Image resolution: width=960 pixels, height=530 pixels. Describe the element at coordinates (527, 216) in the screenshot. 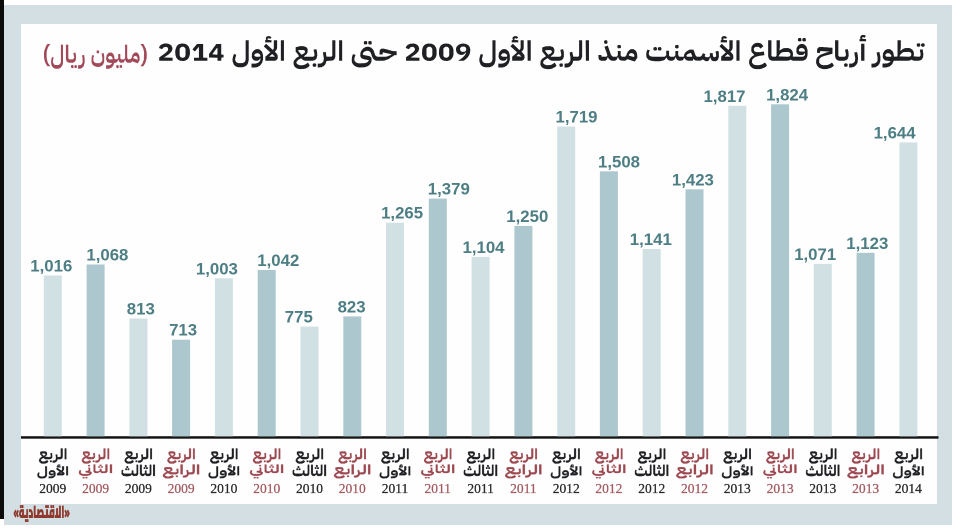

I see `svg-text: 1,250` at that location.